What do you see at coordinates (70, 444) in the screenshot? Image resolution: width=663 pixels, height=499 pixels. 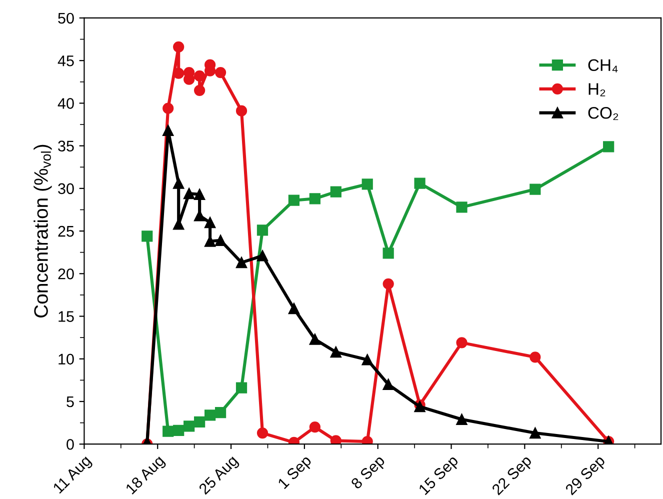 I see `y-tick-label: 0` at bounding box center [70, 444].